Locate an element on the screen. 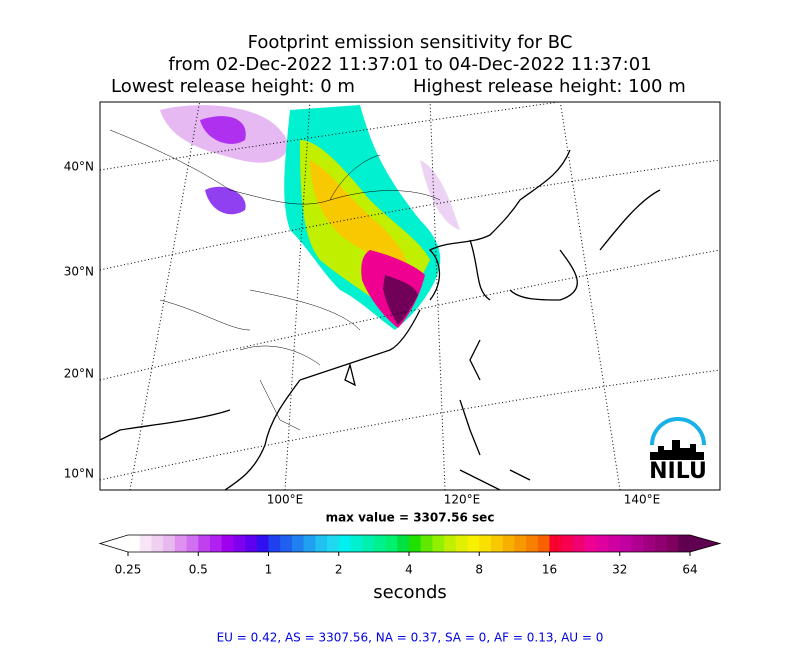 This screenshot has height=654, width=800. colorbar-tick-label: 0.25 is located at coordinates (128, 570).